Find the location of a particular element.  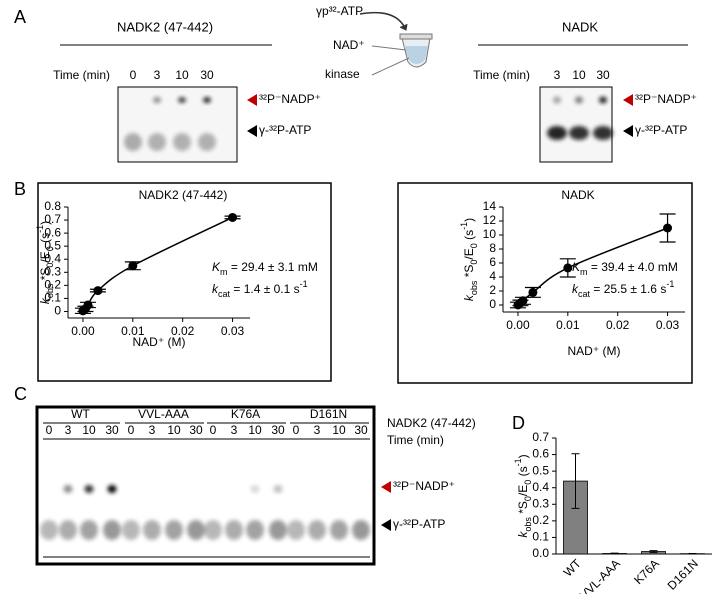

chart-title: NADK is located at coordinates (577, 195).